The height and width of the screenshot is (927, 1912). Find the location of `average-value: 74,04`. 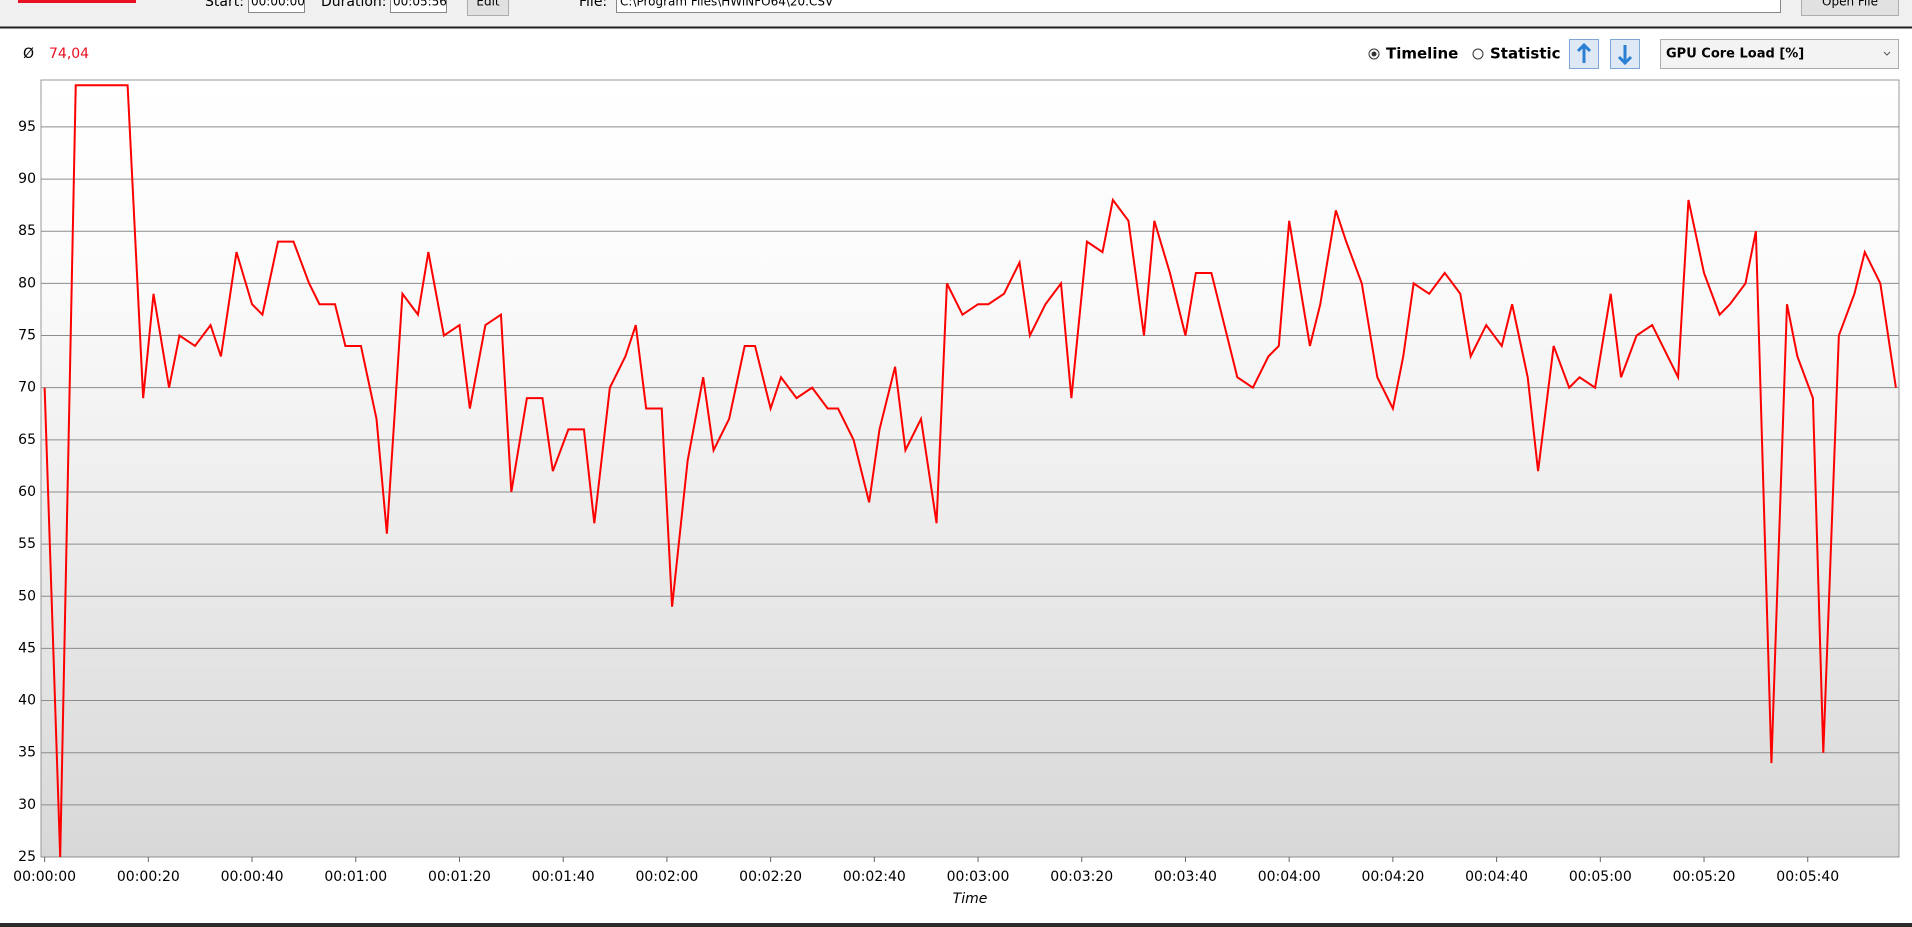

average-value: 74,04 is located at coordinates (69, 54).